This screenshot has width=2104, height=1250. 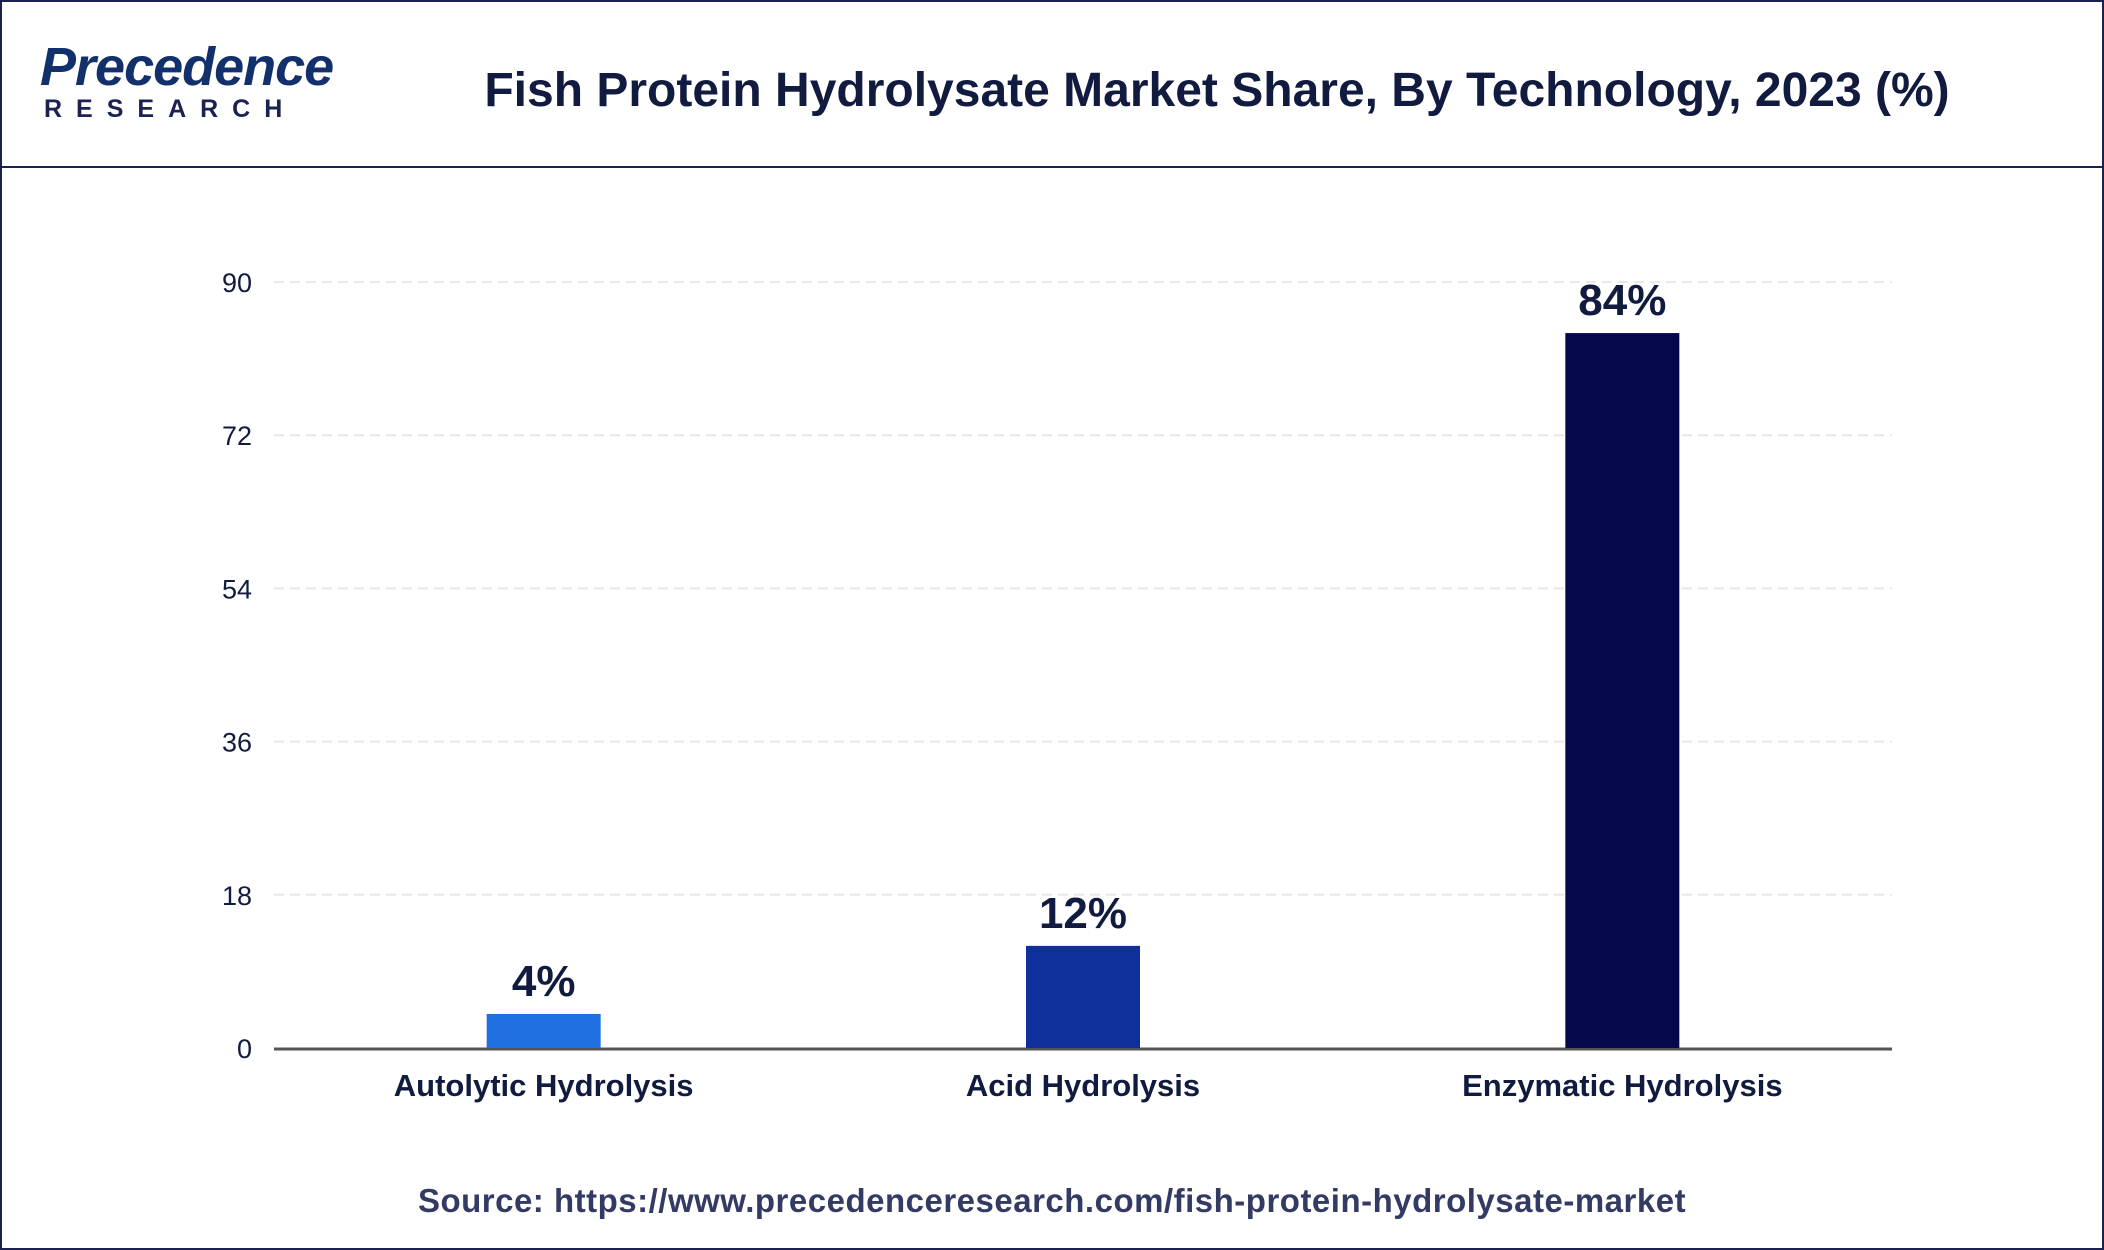 I want to click on data-label: 84%, so click(x=1622, y=300).